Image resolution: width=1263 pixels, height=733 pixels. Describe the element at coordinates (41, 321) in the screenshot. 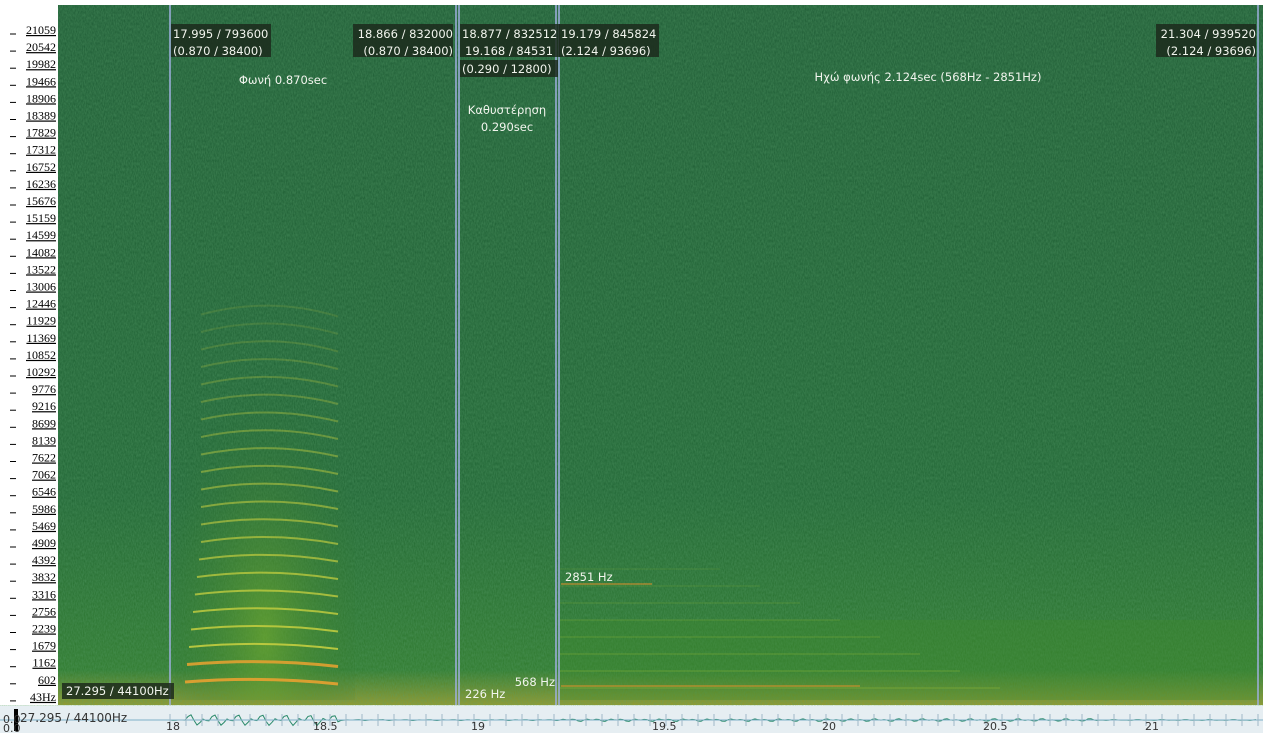

I see `frequency-label: 11929` at that location.